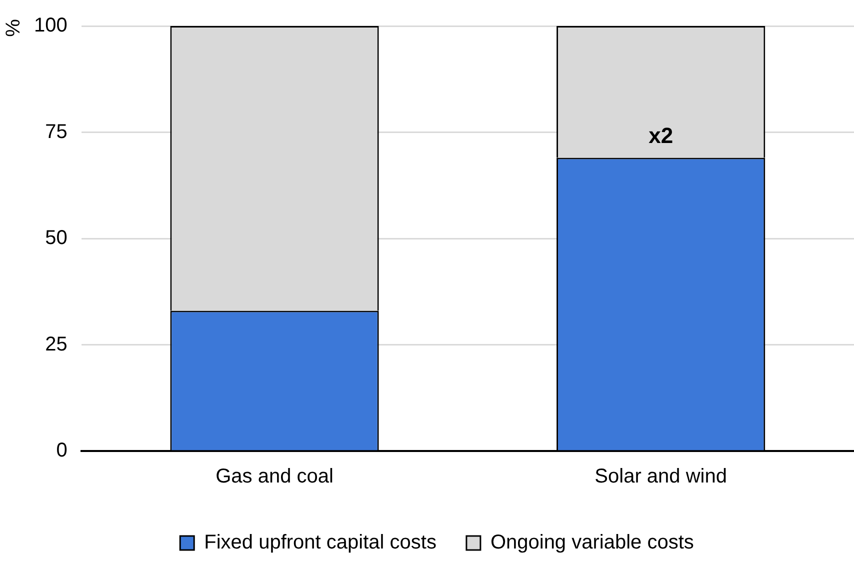  I want to click on y-tick-label: 50, so click(56, 238).